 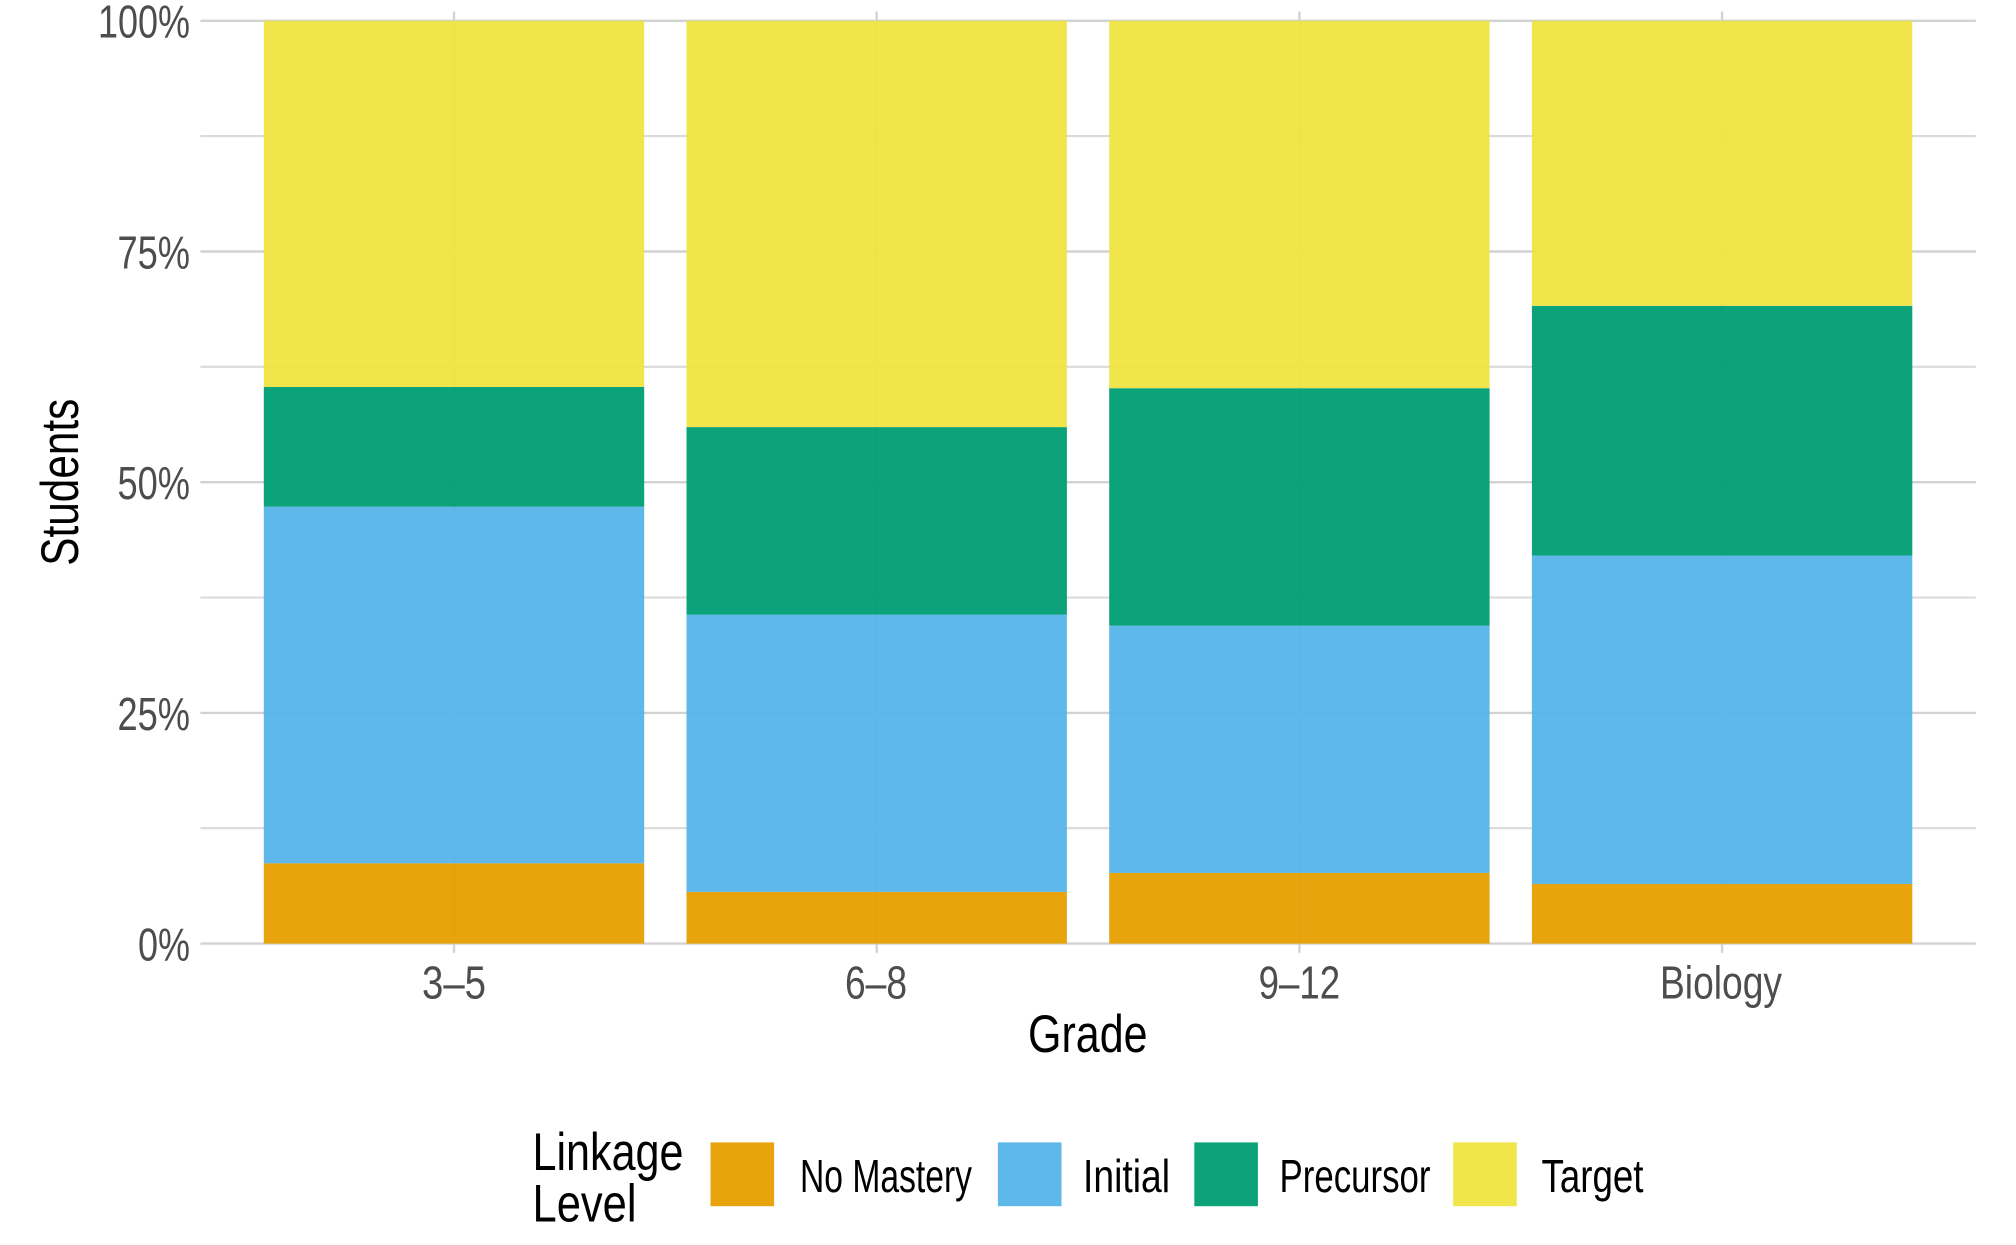 I want to click on svg-text: 3–5, so click(x=454, y=982).